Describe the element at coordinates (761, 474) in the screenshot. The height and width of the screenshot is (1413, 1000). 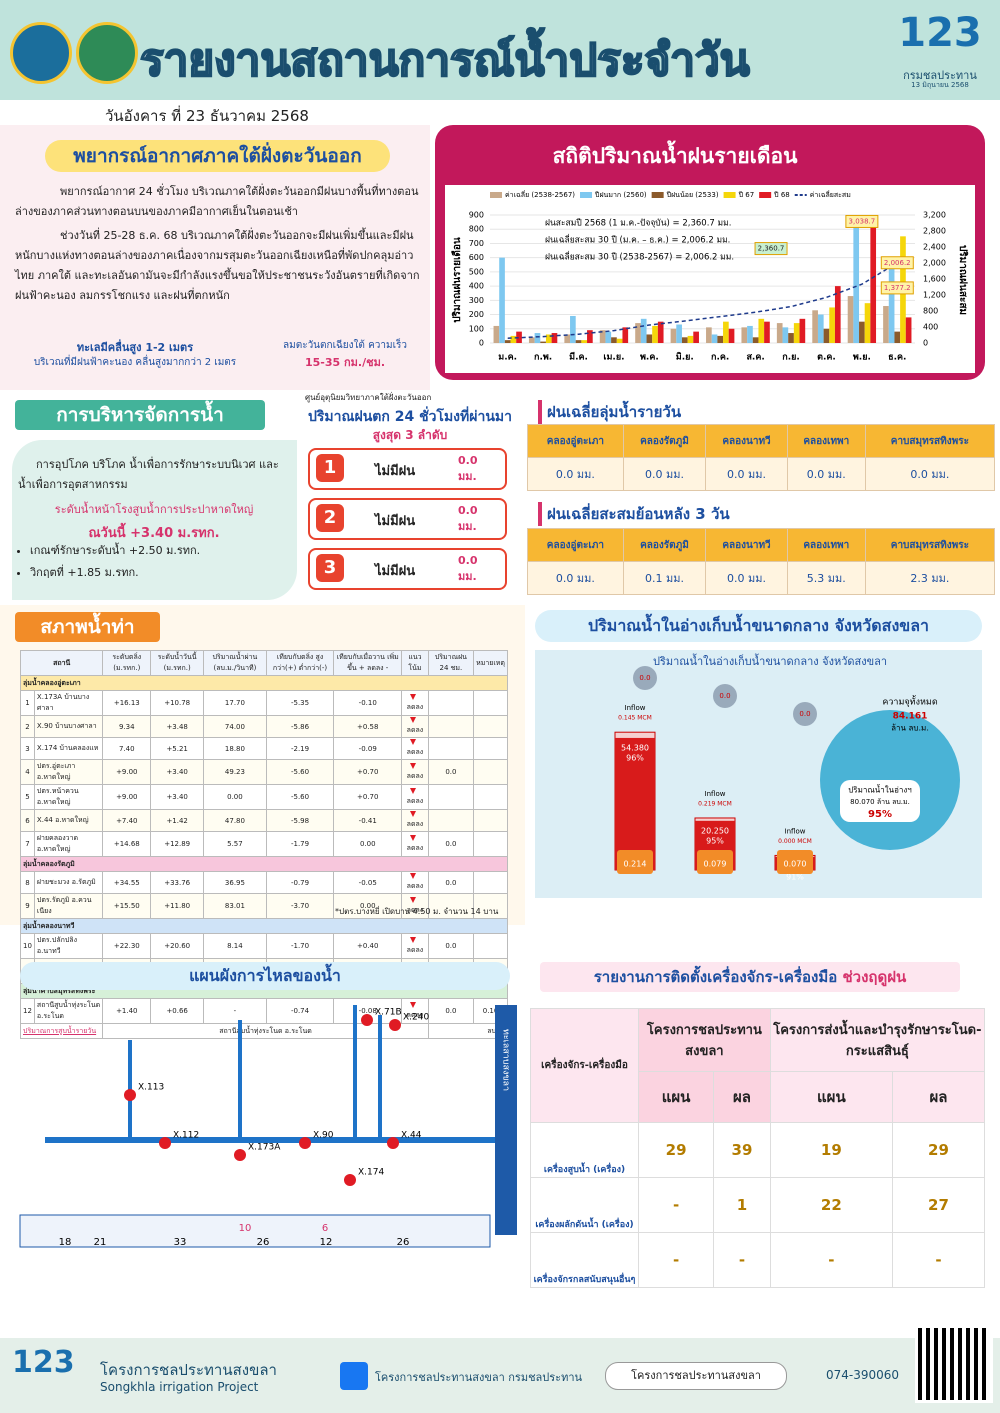
I see `value-row: 0.0 มม. 0.0 มม. 0.0 มม. 0.0 มม. 0.0 มม.` at that location.